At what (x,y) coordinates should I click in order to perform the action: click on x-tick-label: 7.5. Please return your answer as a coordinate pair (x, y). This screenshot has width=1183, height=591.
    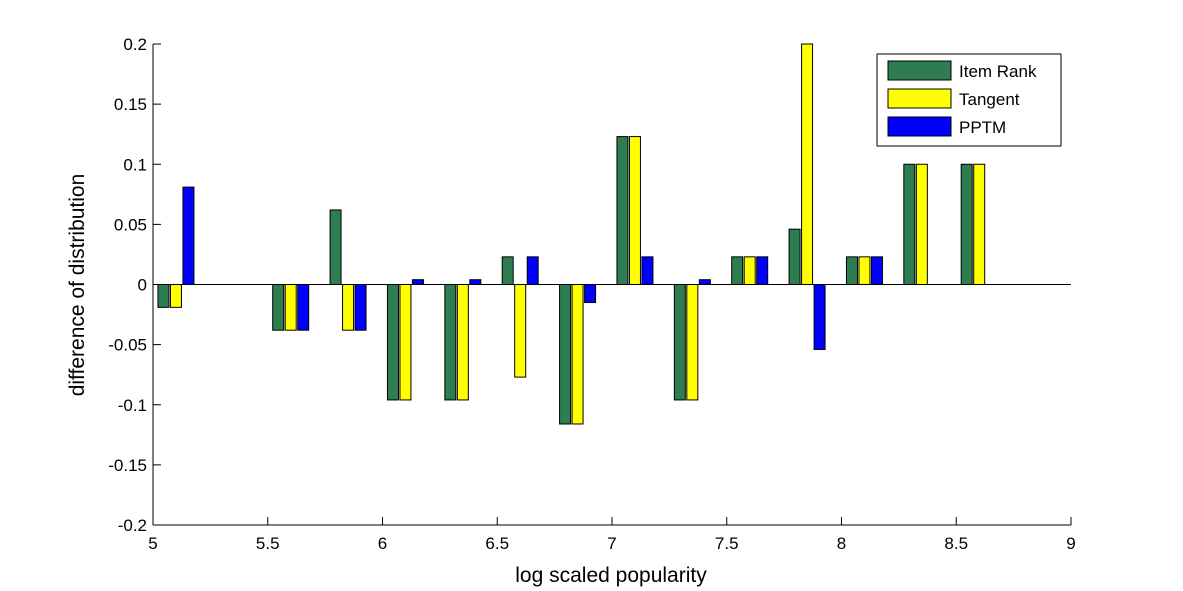
    Looking at the image, I should click on (727, 543).